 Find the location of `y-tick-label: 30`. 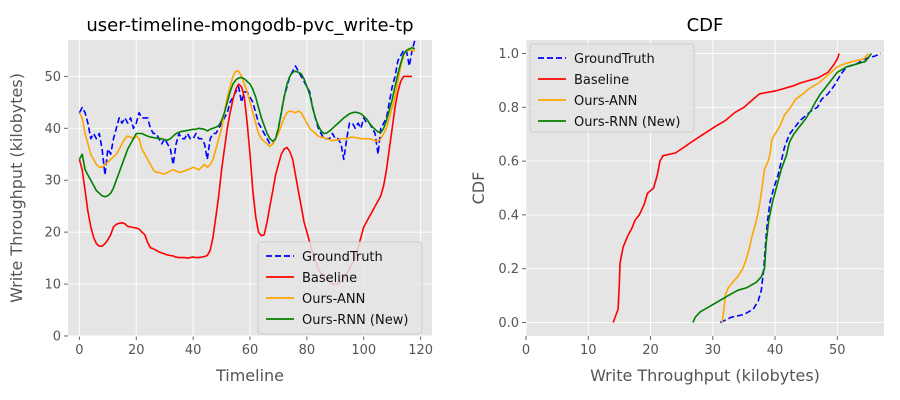

y-tick-label: 30 is located at coordinates (52, 181).